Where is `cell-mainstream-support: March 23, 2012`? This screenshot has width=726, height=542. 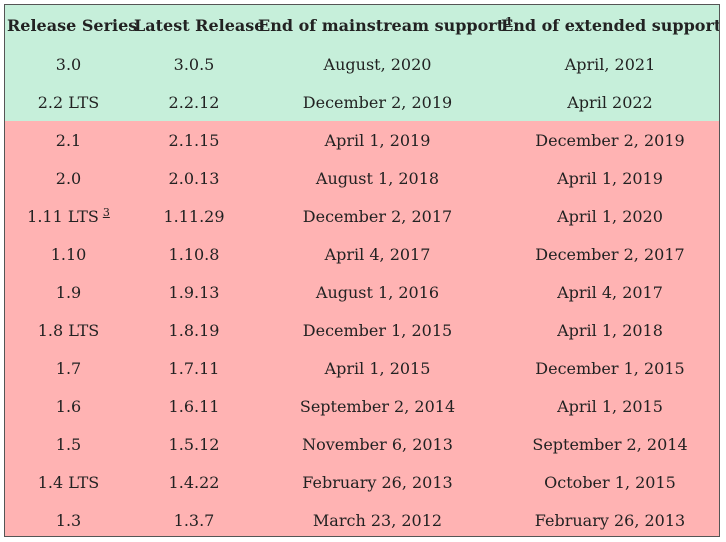 cell-mainstream-support: March 23, 2012 is located at coordinates (377, 520).